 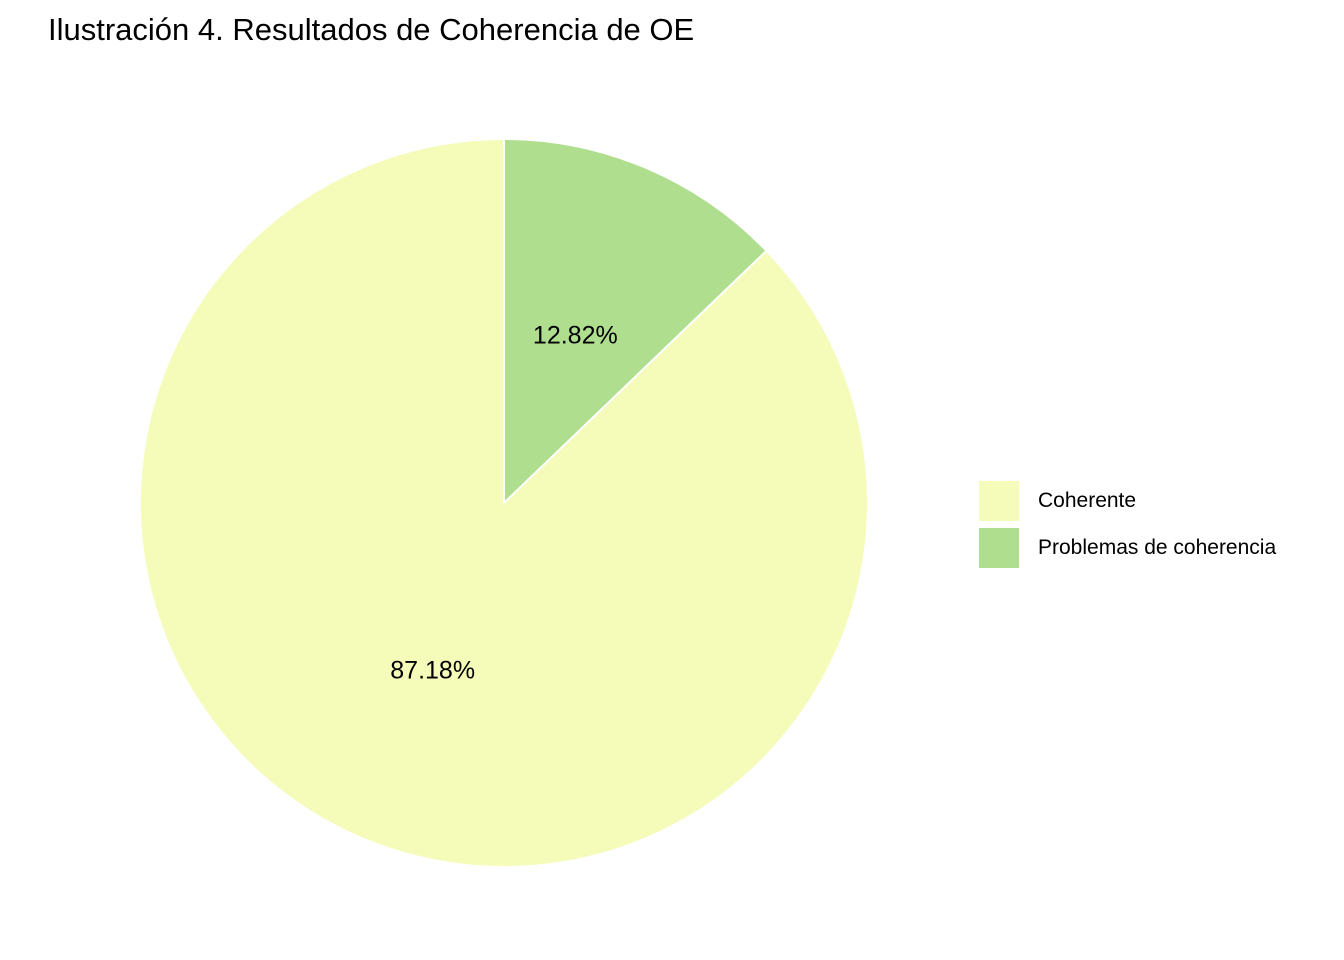 What do you see at coordinates (1087, 500) in the screenshot?
I see `legend-label-coherente: Coherente` at bounding box center [1087, 500].